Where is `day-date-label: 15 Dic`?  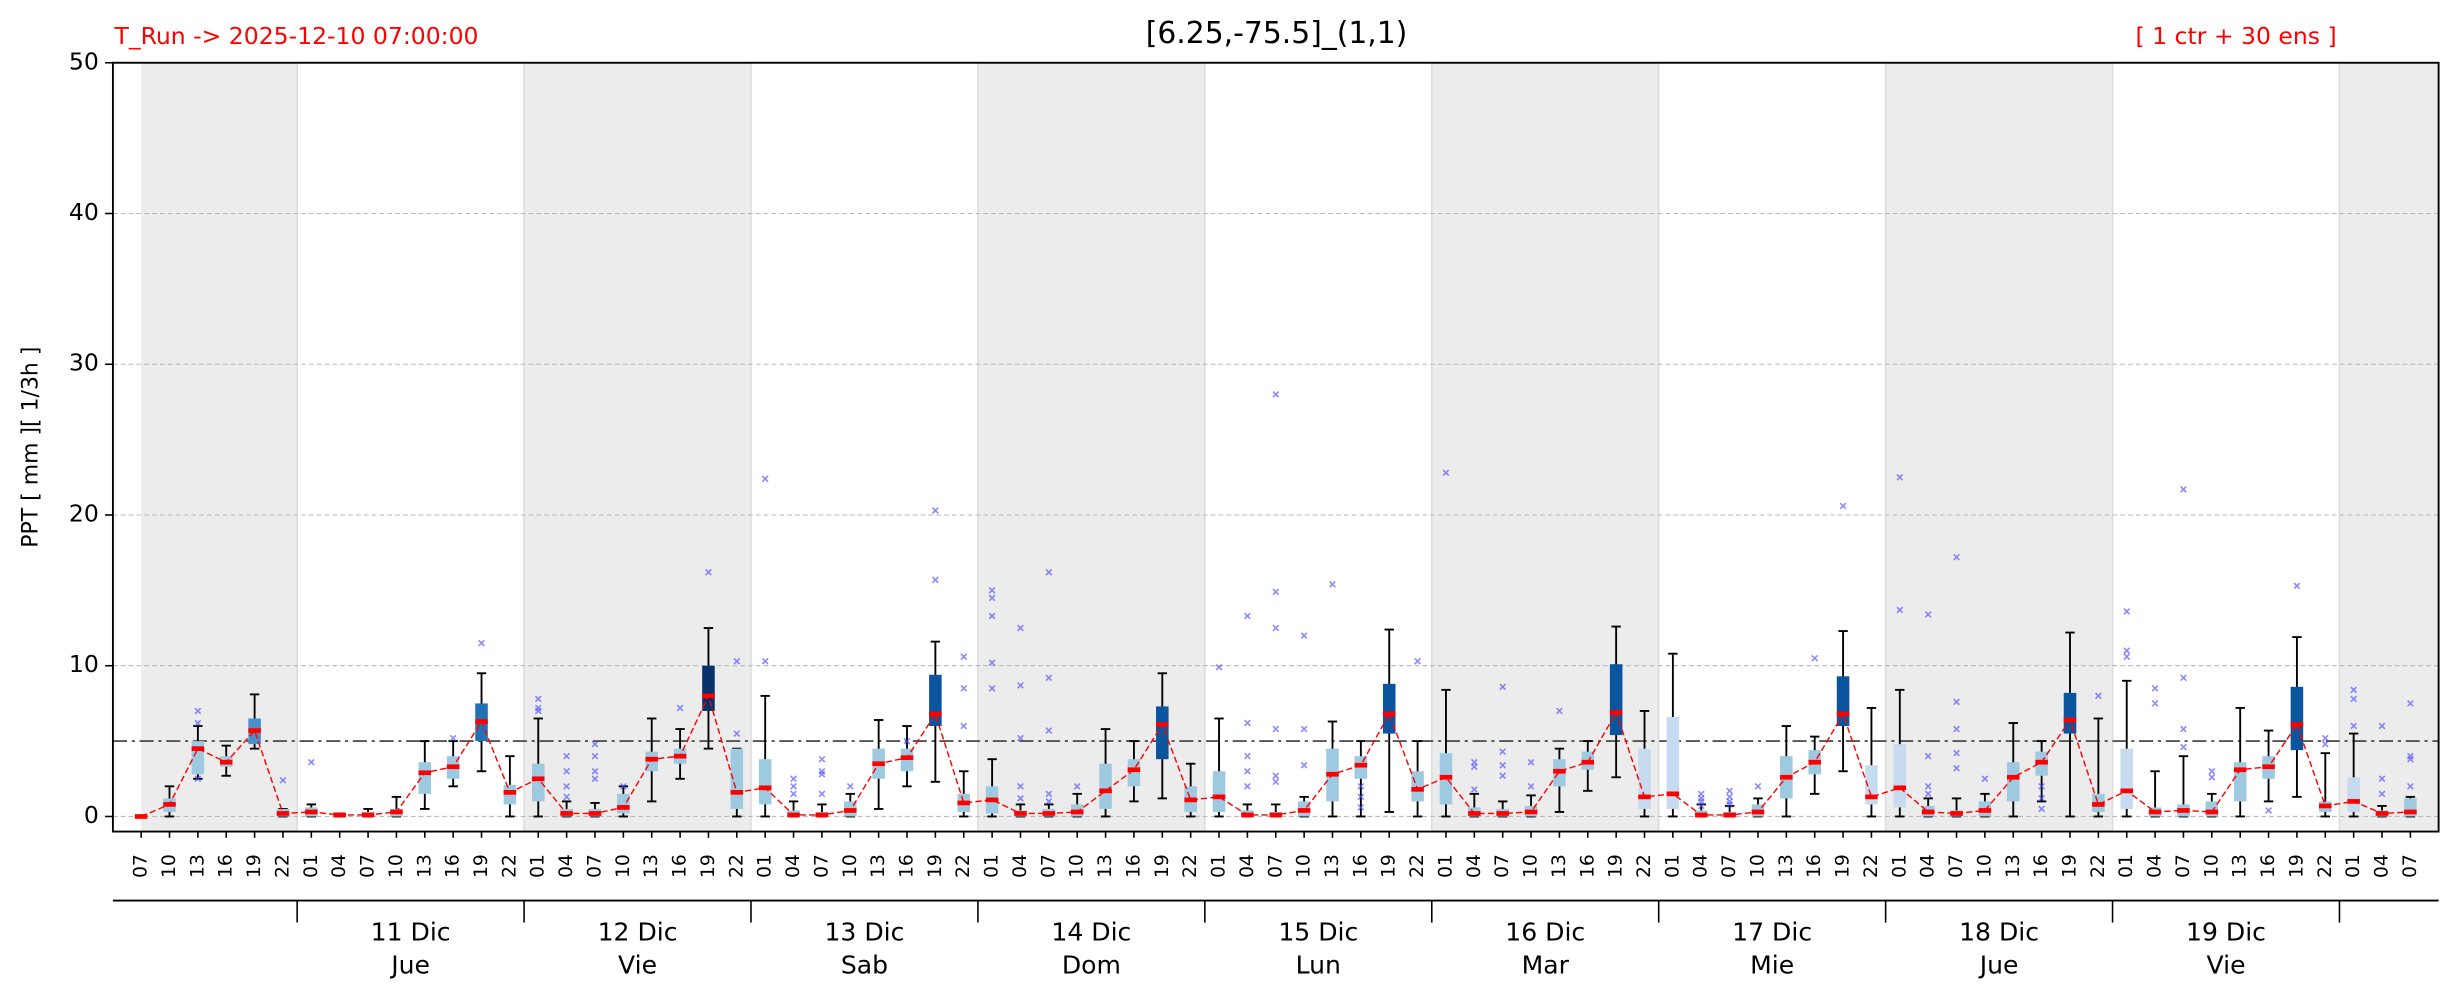
day-date-label: 15 Dic is located at coordinates (1318, 932).